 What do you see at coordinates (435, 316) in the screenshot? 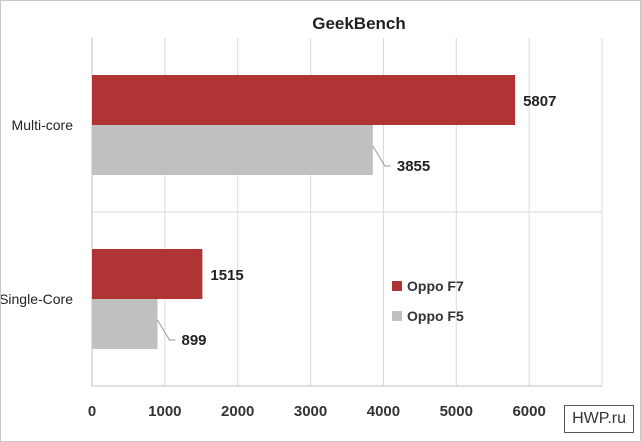
I see `legend-label: Oppo F5` at bounding box center [435, 316].